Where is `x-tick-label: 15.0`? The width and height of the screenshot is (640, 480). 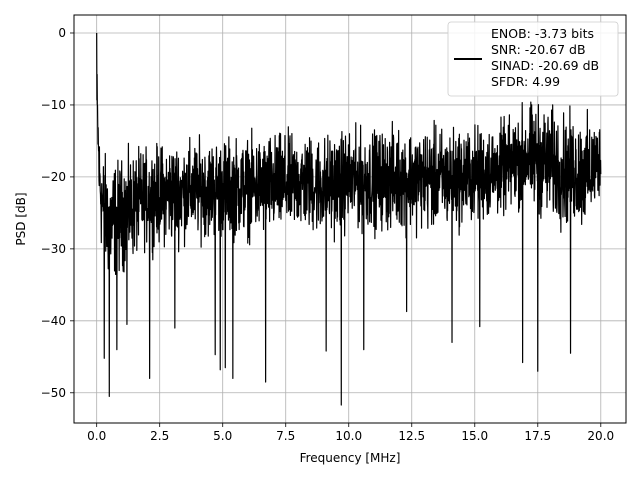 x-tick-label: 15.0 is located at coordinates (474, 436).